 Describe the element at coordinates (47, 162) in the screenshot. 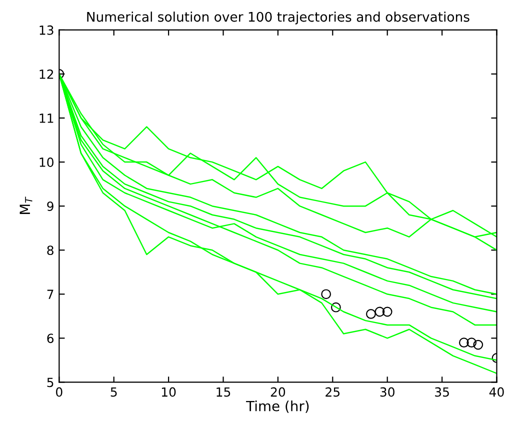

I see `y-tick-label: 10` at that location.